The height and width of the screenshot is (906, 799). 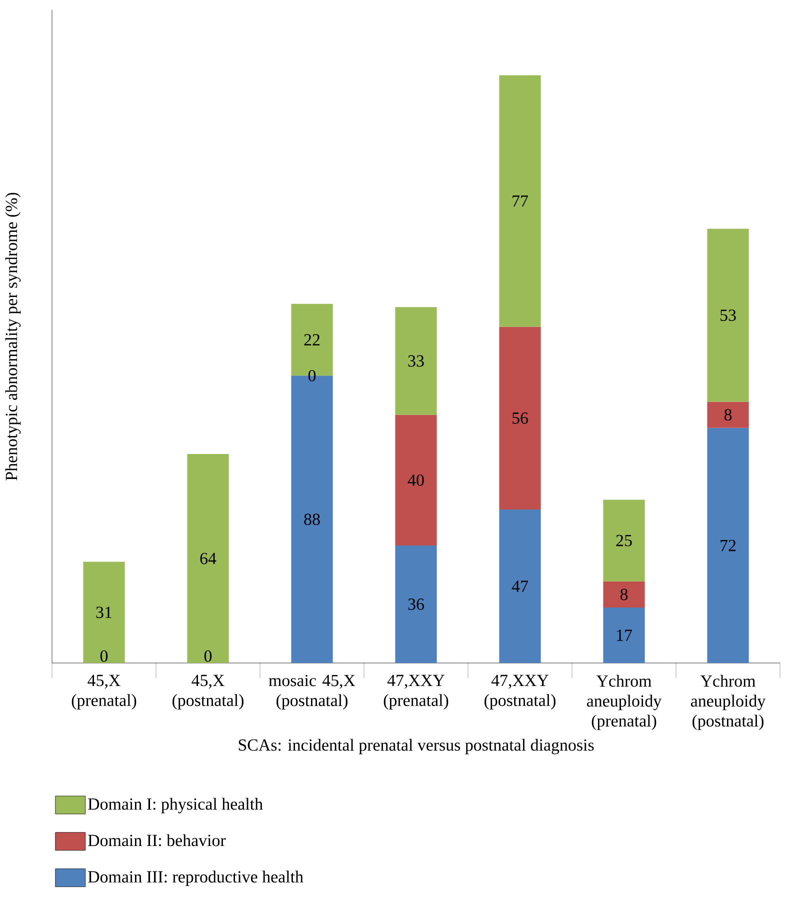 I want to click on x-axis-title: SCAs: incidental prenatal versus postnatal diagnosis, so click(x=416, y=746).